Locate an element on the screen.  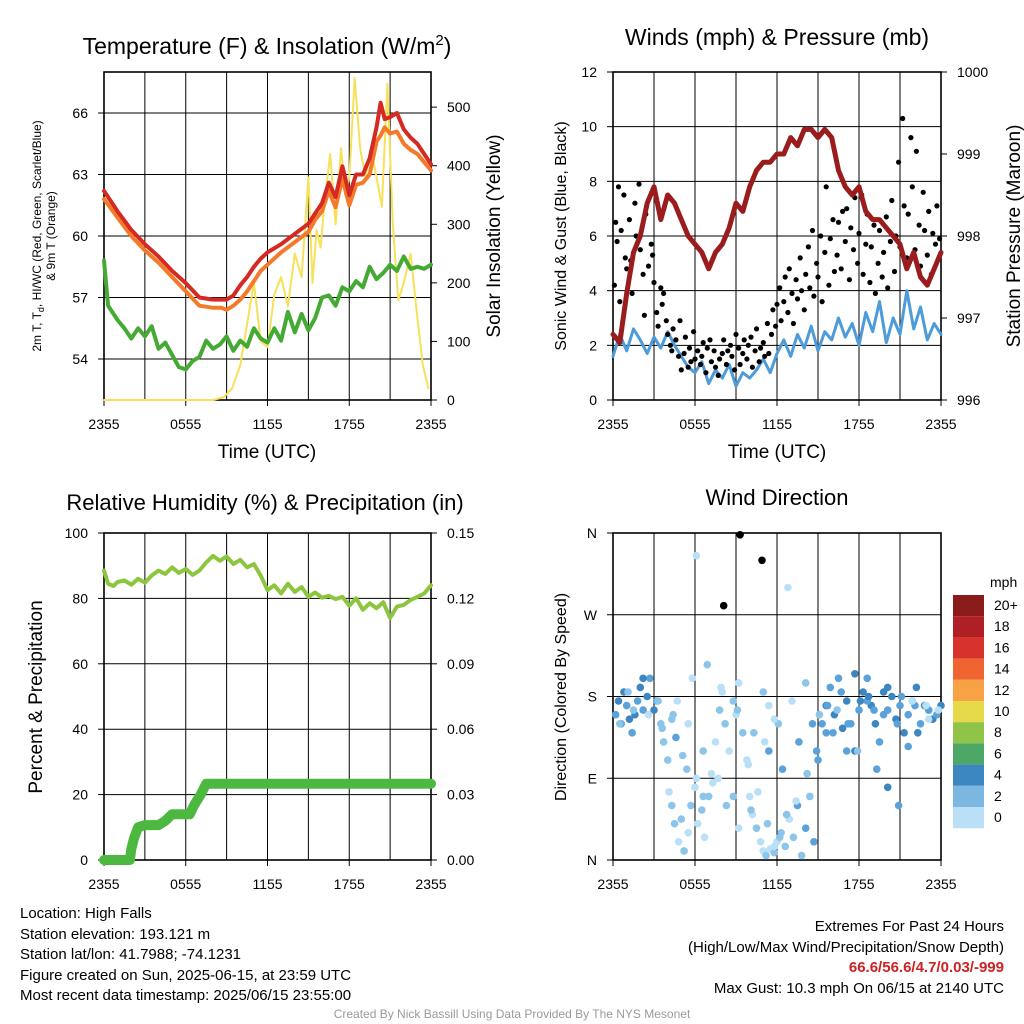
wind-ytick-label: 8 is located at coordinates (593, 181).